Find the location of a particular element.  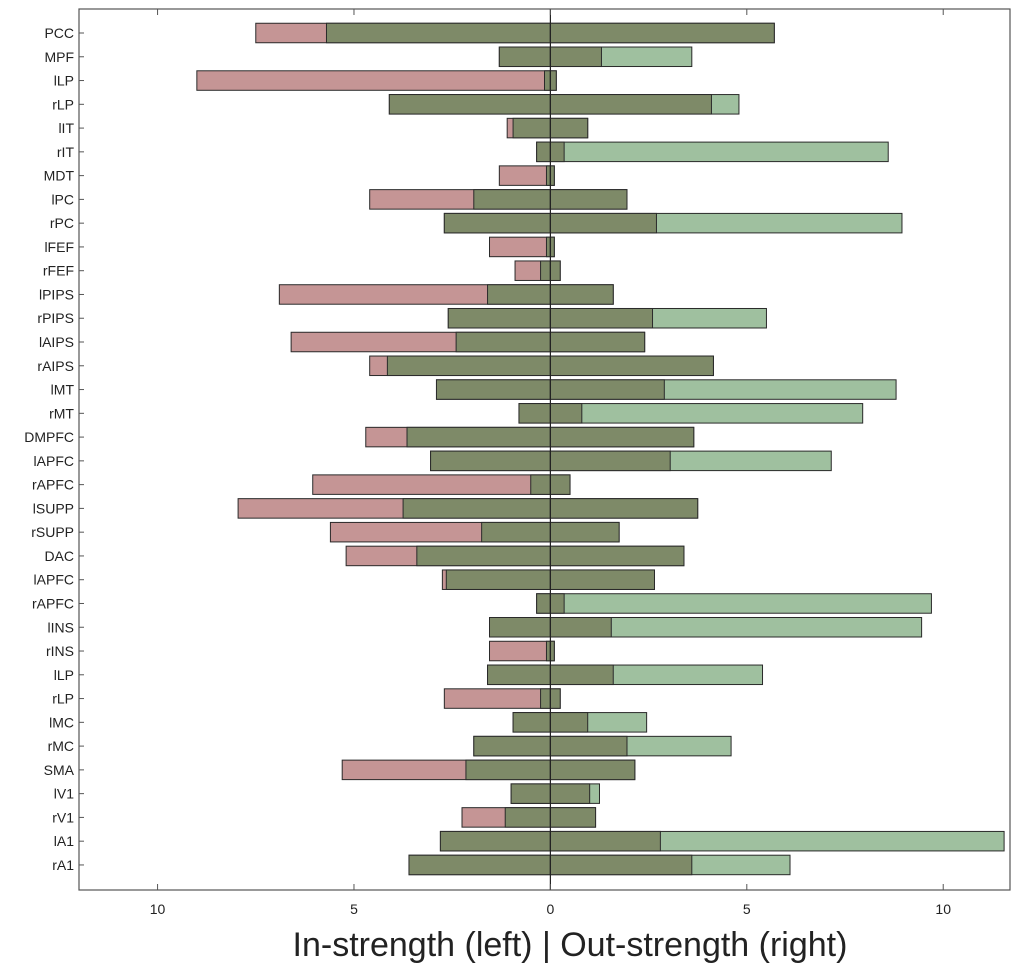

category-label: lFEF is located at coordinates (59, 247).